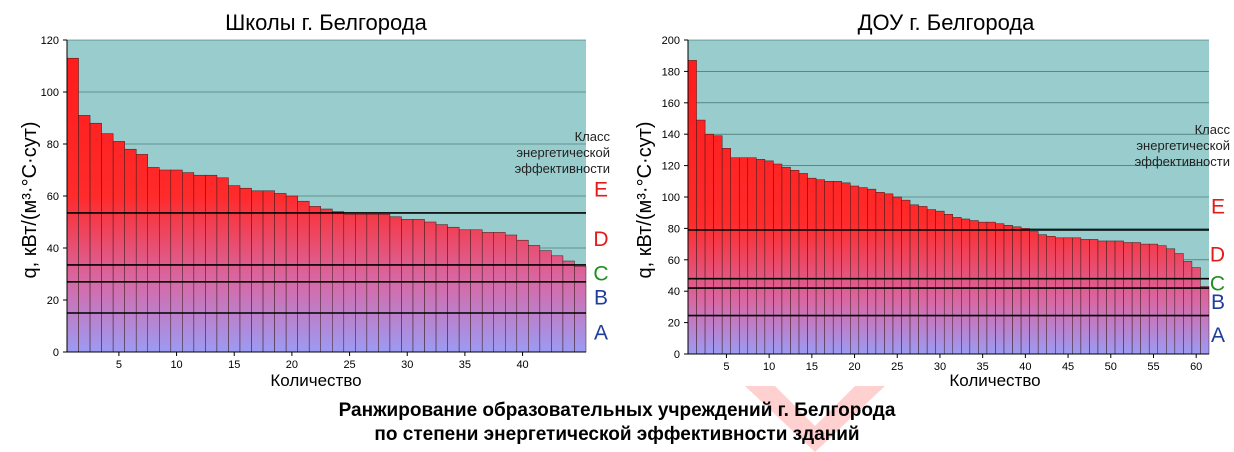 The width and height of the screenshot is (1234, 452). Describe the element at coordinates (176, 365) in the screenshot. I see `x-tick-label: 10` at that location.